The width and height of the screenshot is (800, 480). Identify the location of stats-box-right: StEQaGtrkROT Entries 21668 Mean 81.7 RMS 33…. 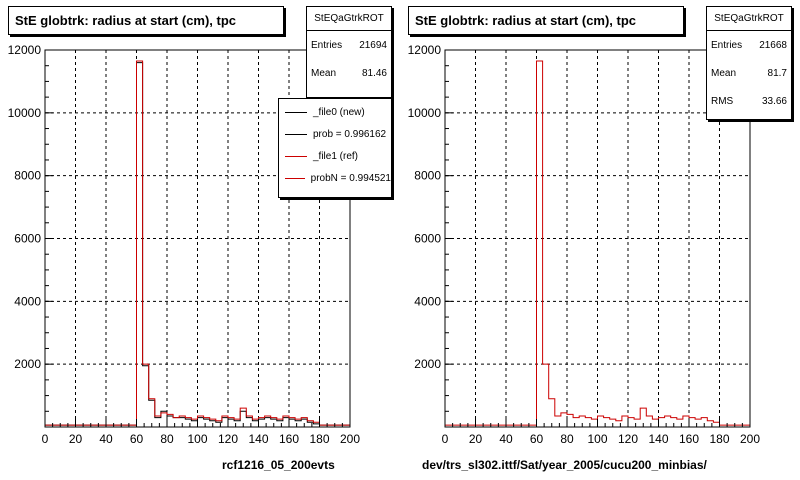
(749, 63).